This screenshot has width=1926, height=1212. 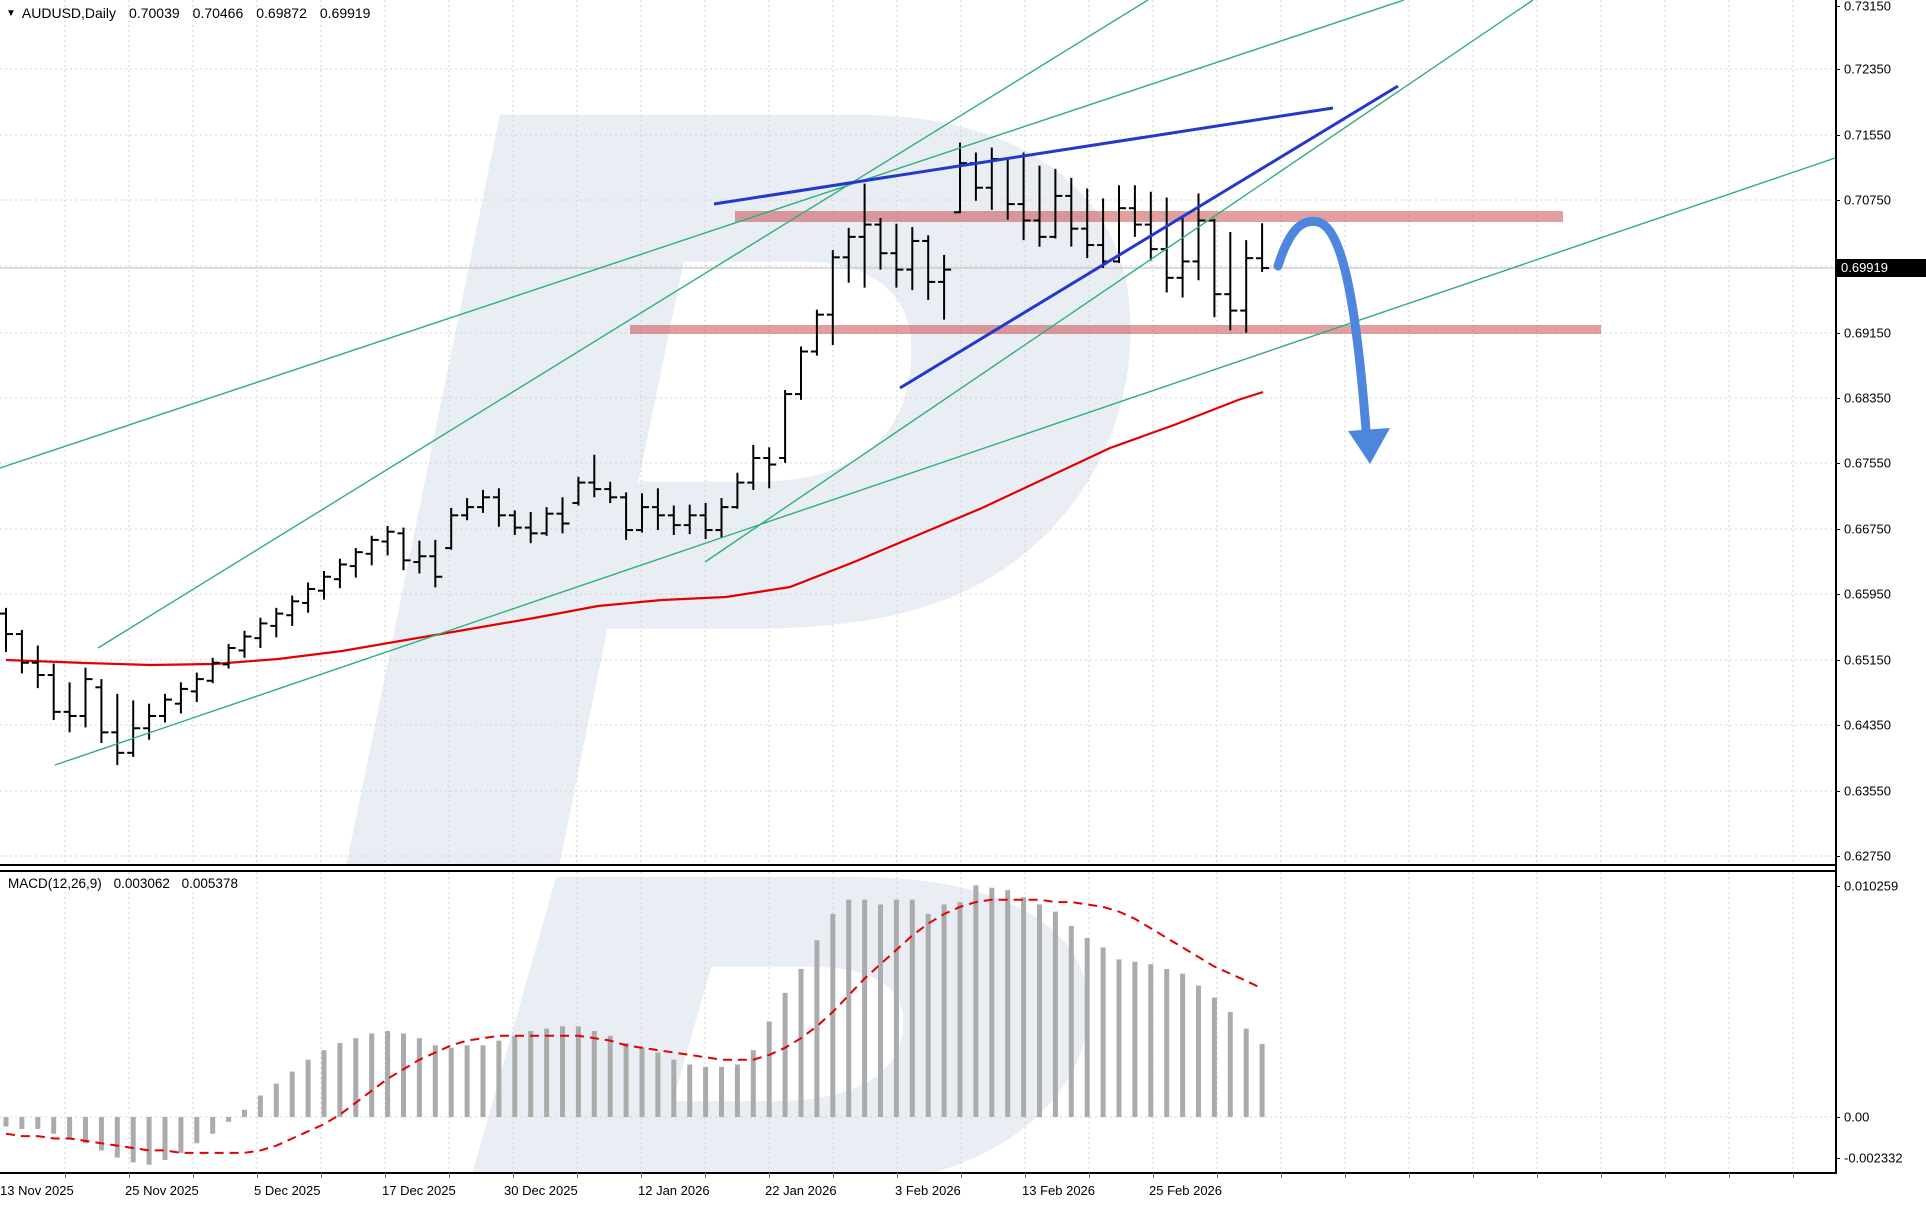 What do you see at coordinates (1867, 594) in the screenshot?
I see `price-axis-label: 0.65950` at bounding box center [1867, 594].